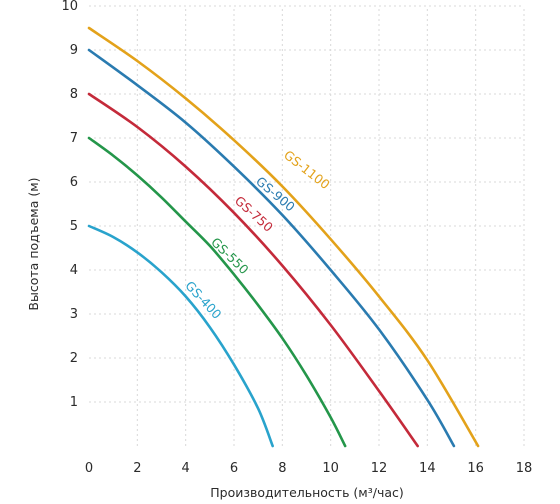 This screenshot has width=560, height=504. Describe the element at coordinates (74, 270) in the screenshot. I see `y-tick-label: 4` at that location.